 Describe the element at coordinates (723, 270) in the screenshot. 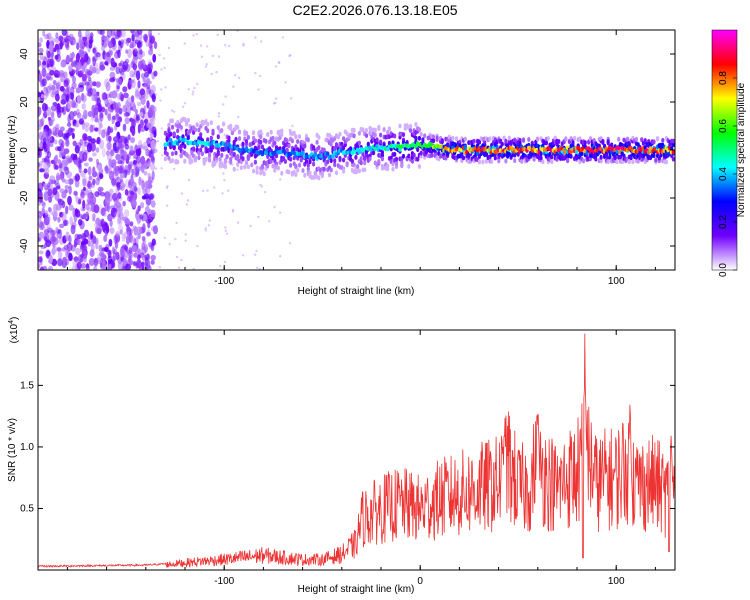

I see `colorbar-tick-label: 0.0` at that location.